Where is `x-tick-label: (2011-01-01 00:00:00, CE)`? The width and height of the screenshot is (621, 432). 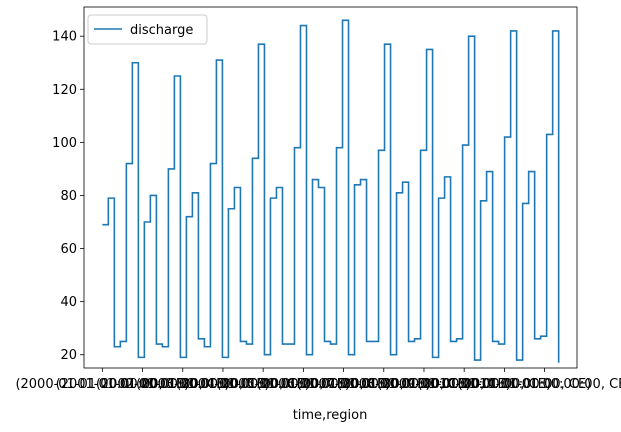 x-tick-label: (2011-01-01 00:00:00, CE) is located at coordinates (539, 384).